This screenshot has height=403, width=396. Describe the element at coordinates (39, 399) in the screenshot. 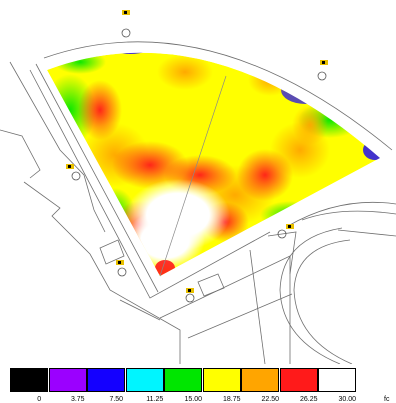

I see `legend-tick-label: 0` at that location.